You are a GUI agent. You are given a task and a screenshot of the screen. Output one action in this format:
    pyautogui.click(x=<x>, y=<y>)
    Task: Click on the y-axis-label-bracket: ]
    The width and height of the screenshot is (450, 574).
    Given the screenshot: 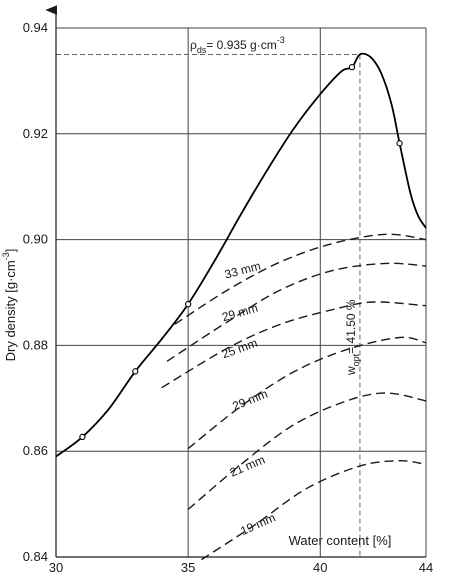 What is the action you would take?
    pyautogui.click(x=10, y=251)
    